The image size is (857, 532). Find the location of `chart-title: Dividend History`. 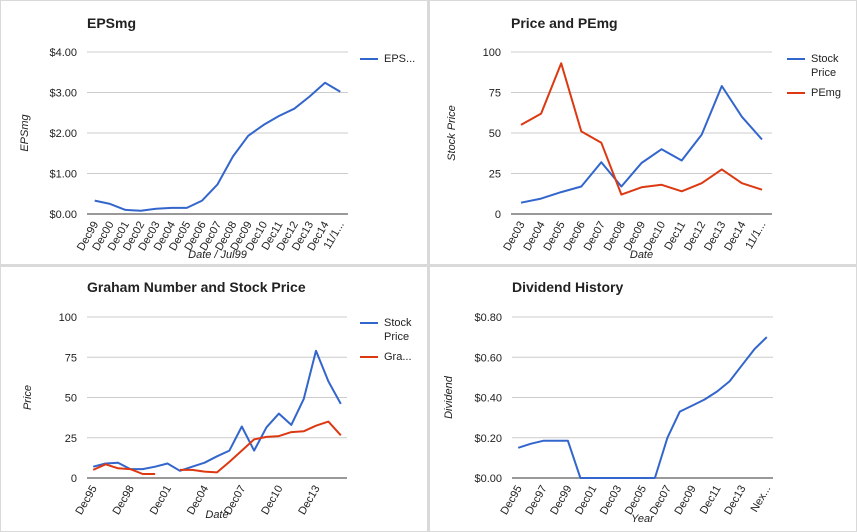

chart-title: Dividend History is located at coordinates (567, 287).